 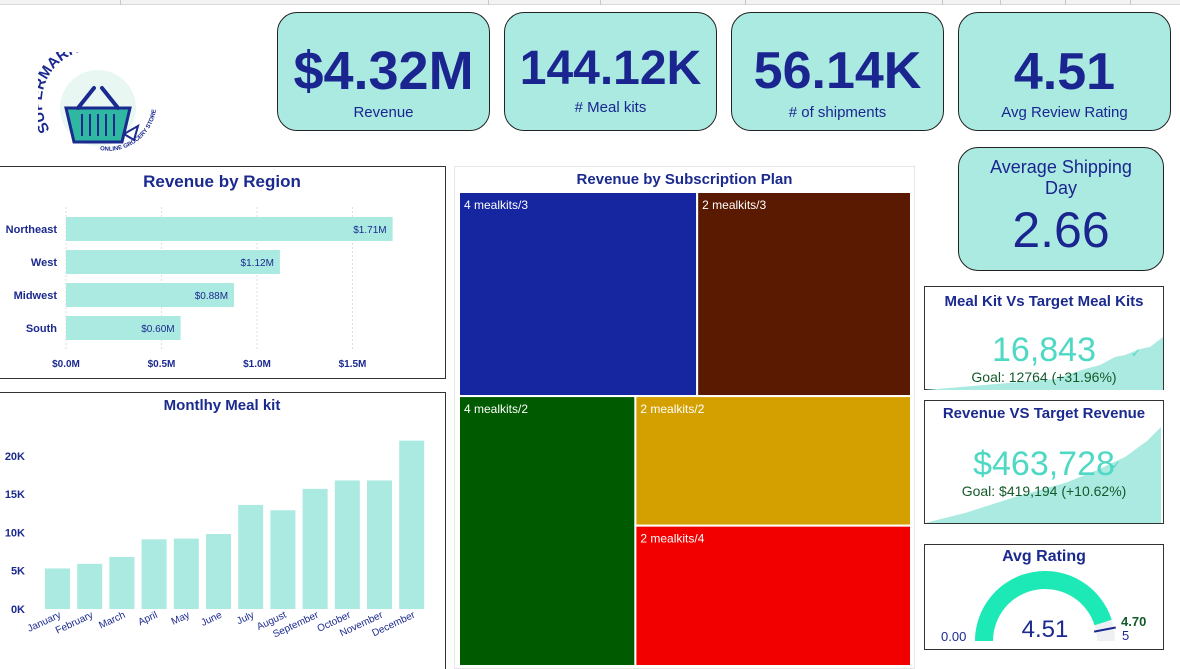 I want to click on kpi-avg-shipping-value: 2.66, so click(x=1061, y=230).